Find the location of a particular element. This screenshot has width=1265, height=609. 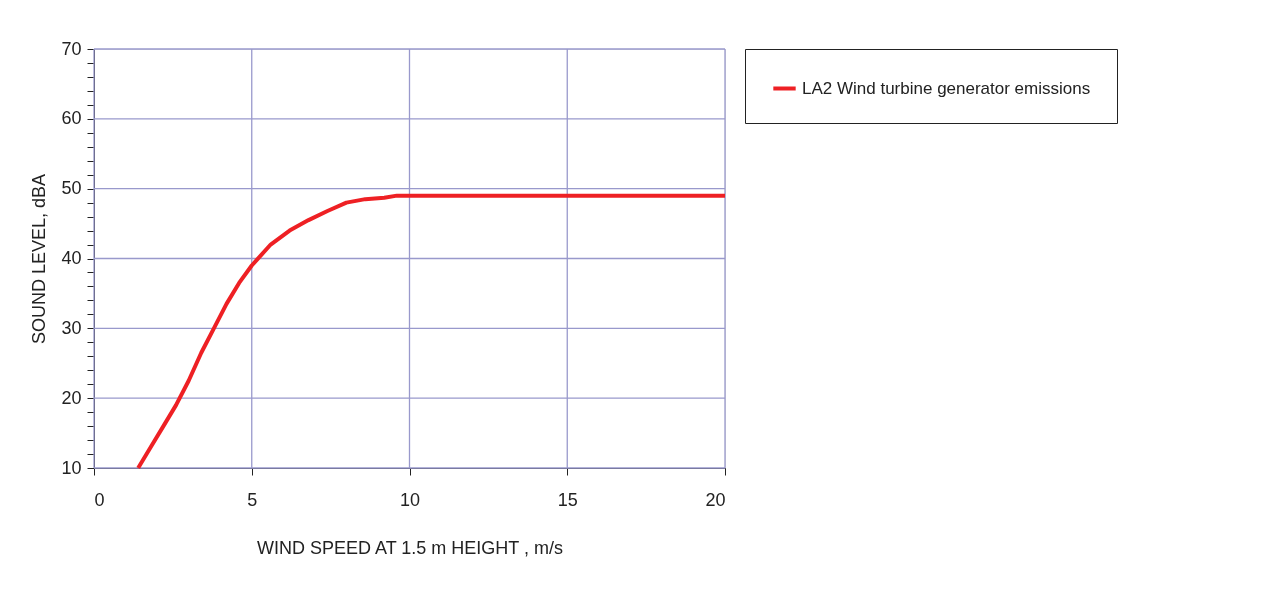

x-tick-label: 15 is located at coordinates (567, 499).